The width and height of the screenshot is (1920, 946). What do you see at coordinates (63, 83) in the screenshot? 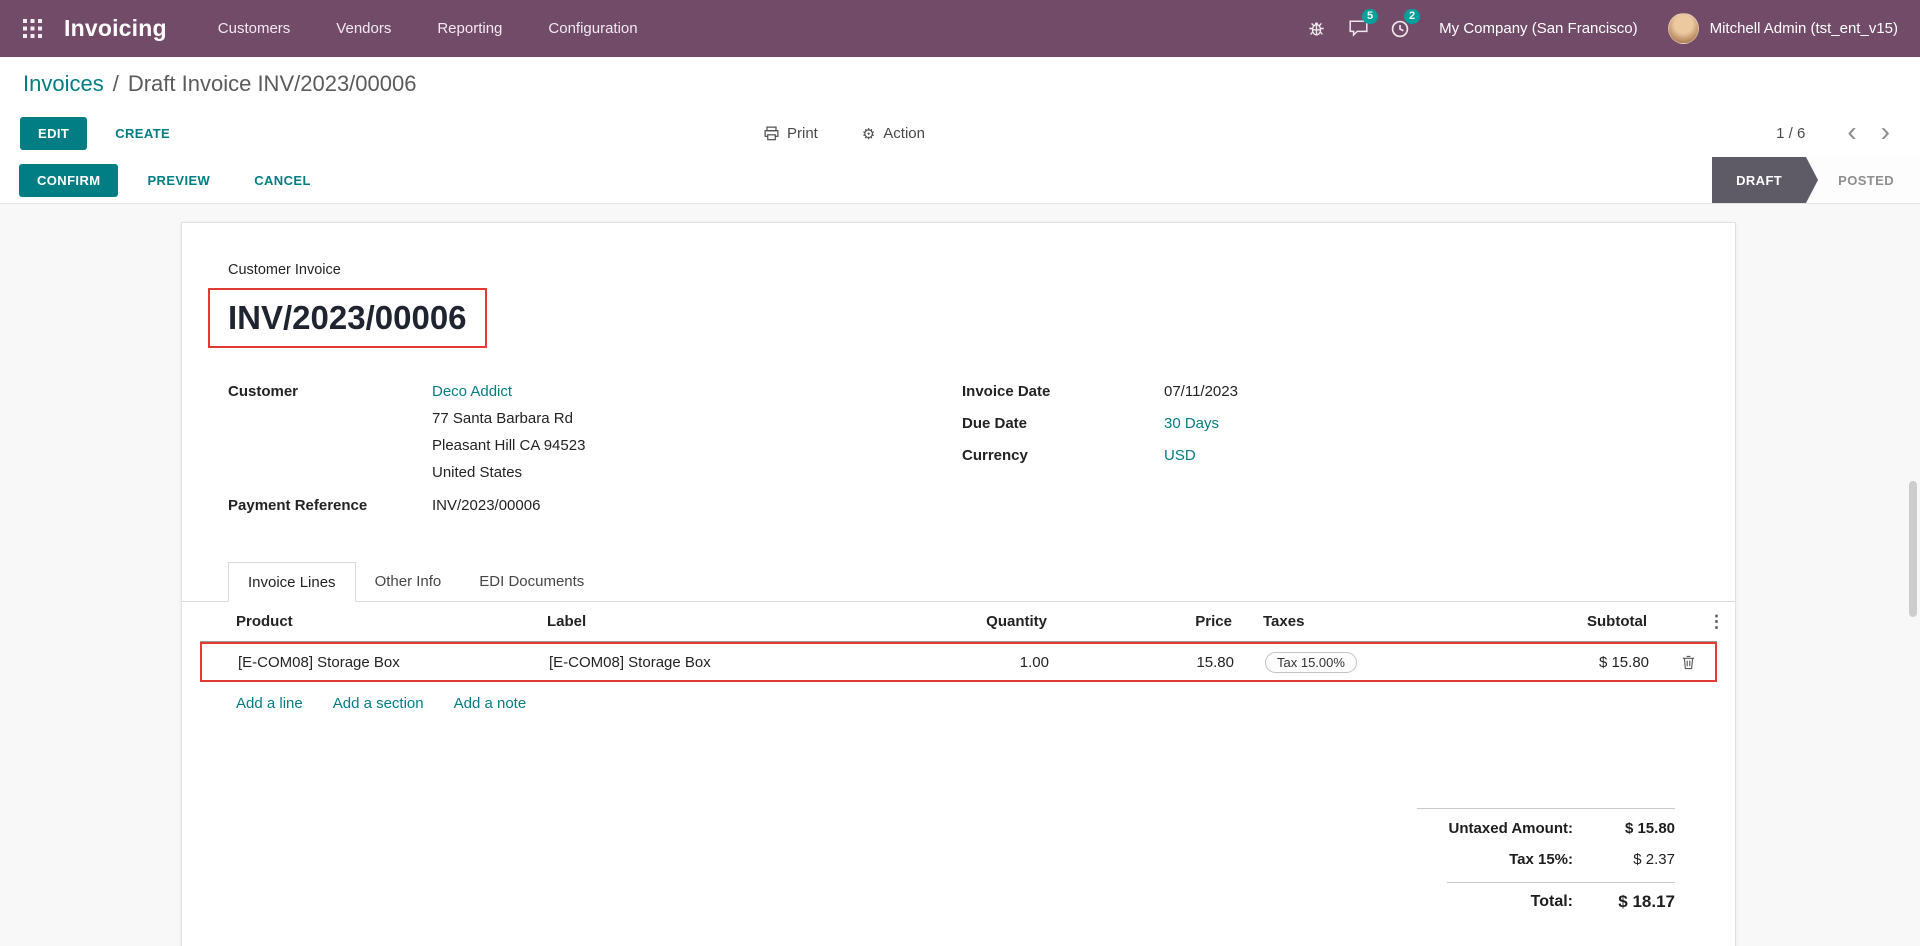
I see `breadcrumb-invoices-link: Invoices` at bounding box center [63, 83].